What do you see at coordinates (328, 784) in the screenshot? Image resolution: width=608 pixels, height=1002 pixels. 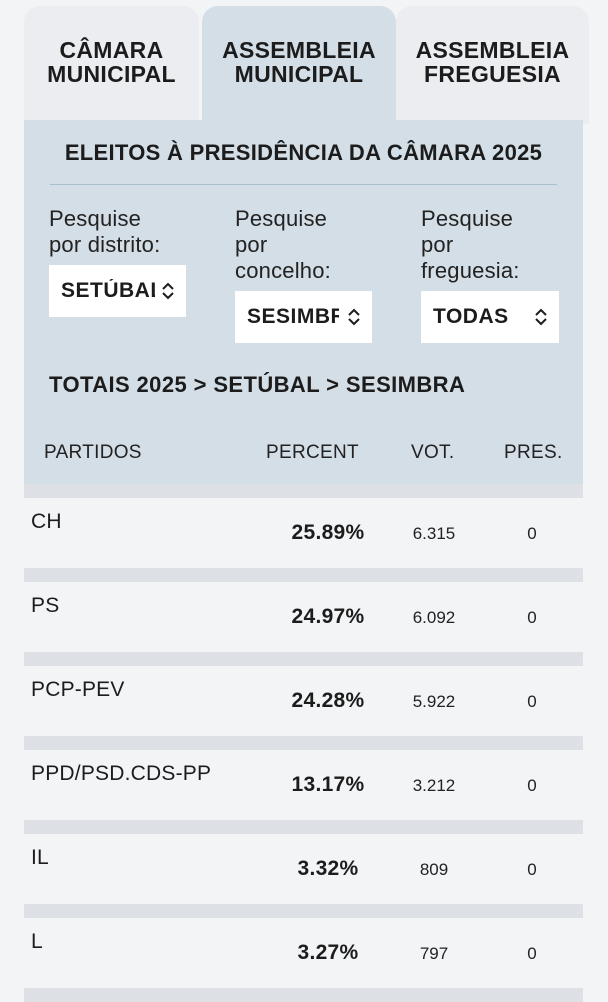 I see `percent-value: 13.17%` at bounding box center [328, 784].